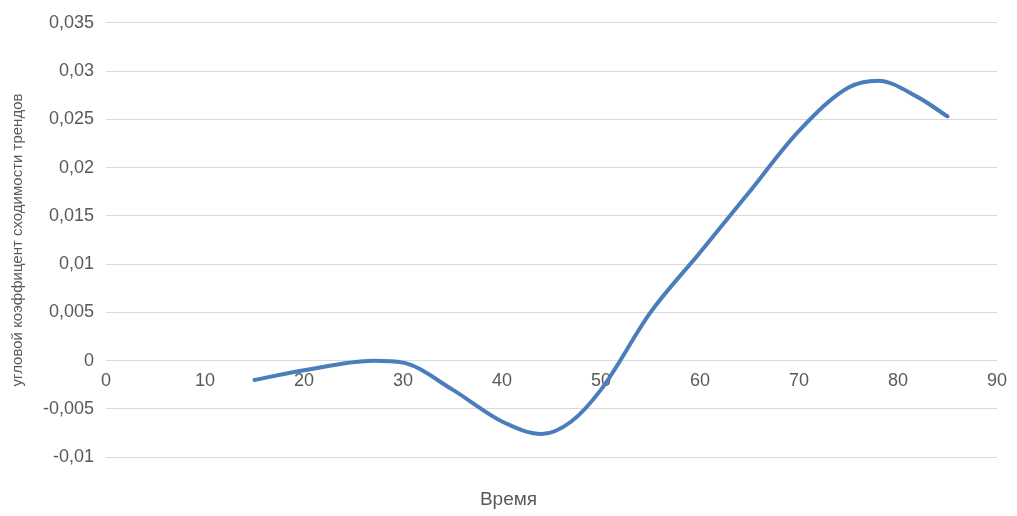  I want to click on y-tick-label: 0,035, so click(71, 21).